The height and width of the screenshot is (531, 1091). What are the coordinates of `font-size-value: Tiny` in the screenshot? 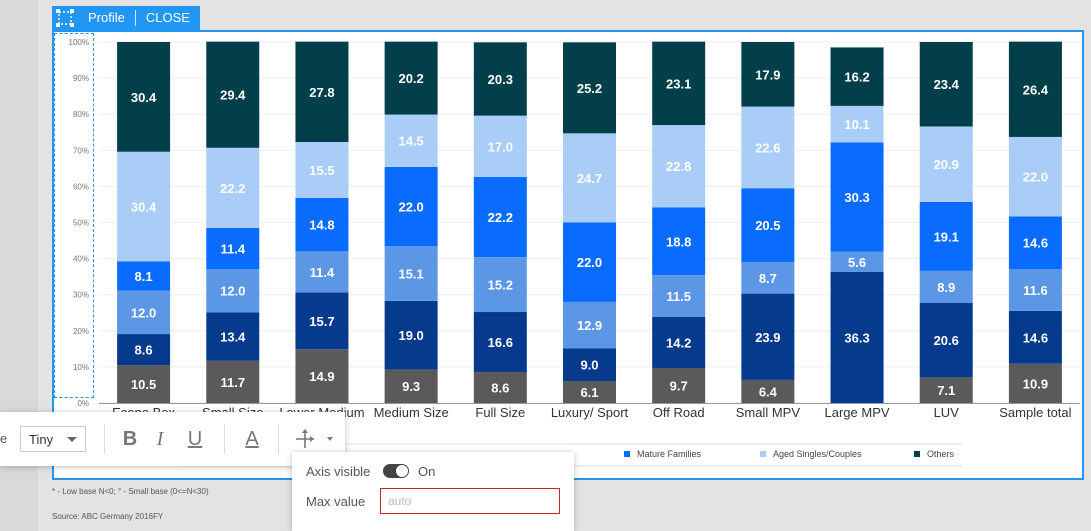 It's located at (41, 439).